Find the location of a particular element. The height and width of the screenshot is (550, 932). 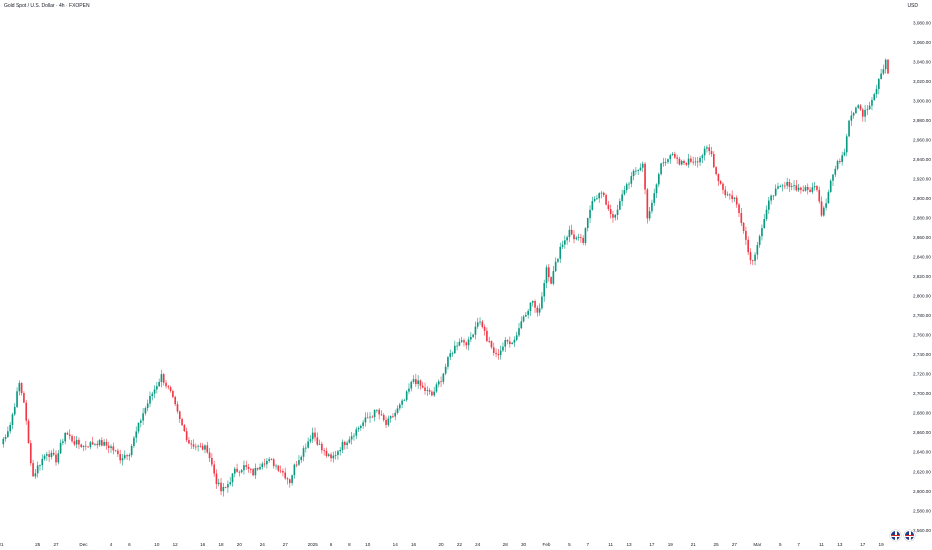

price-tick-label: 3,080.00 is located at coordinates (922, 22).